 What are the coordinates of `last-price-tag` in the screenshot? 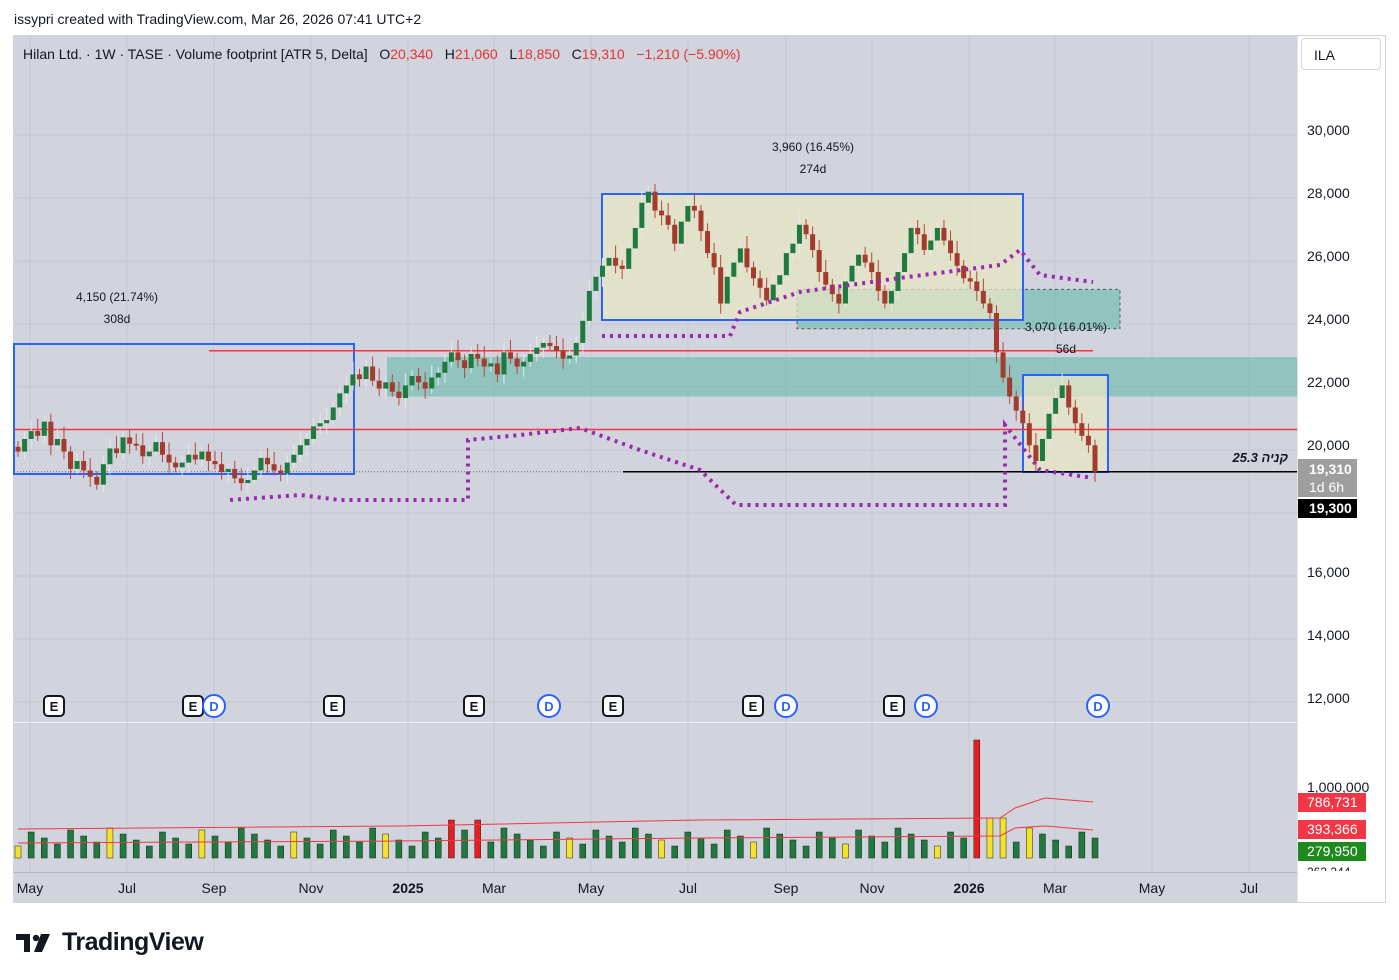 It's located at (1327, 478).